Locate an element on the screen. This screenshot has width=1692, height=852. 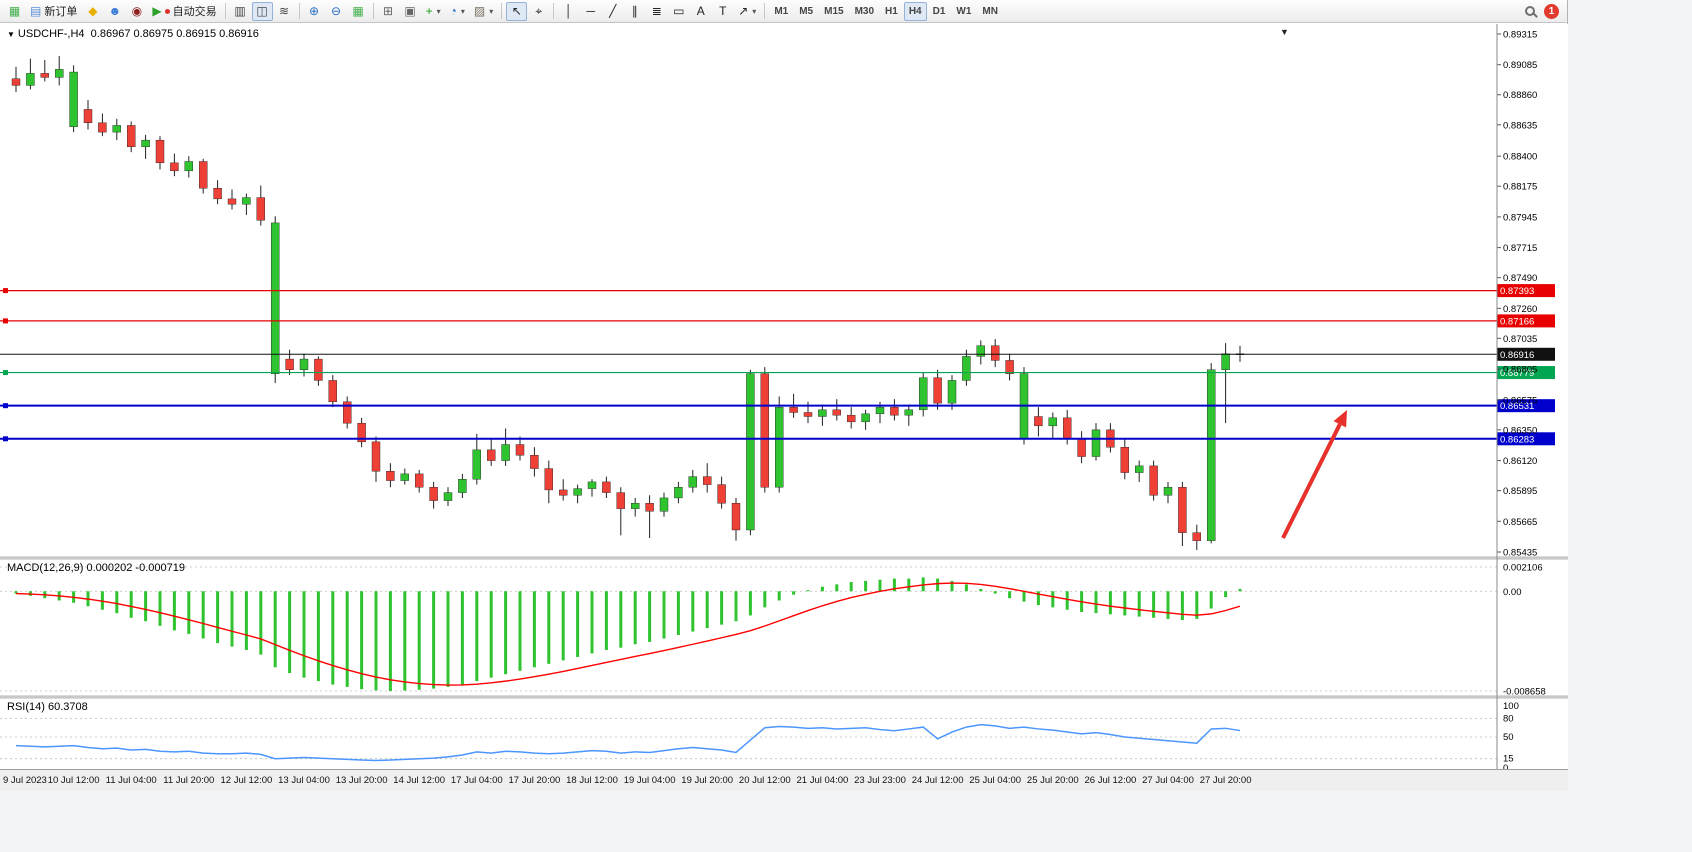
chart-candles-button: ◫ is located at coordinates (262, 11).